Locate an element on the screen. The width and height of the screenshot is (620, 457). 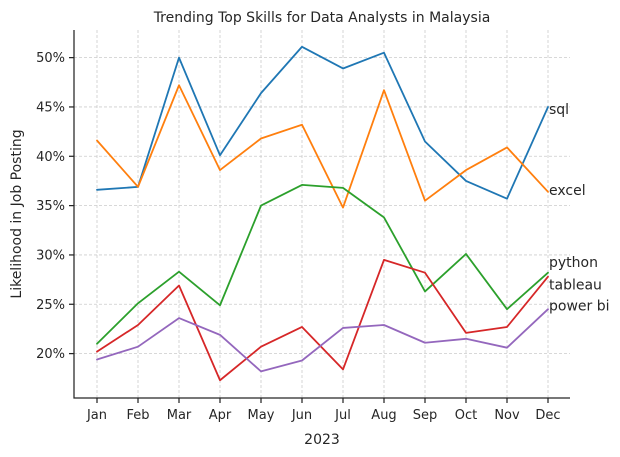
x-axis-label: 2023 is located at coordinates (322, 440).